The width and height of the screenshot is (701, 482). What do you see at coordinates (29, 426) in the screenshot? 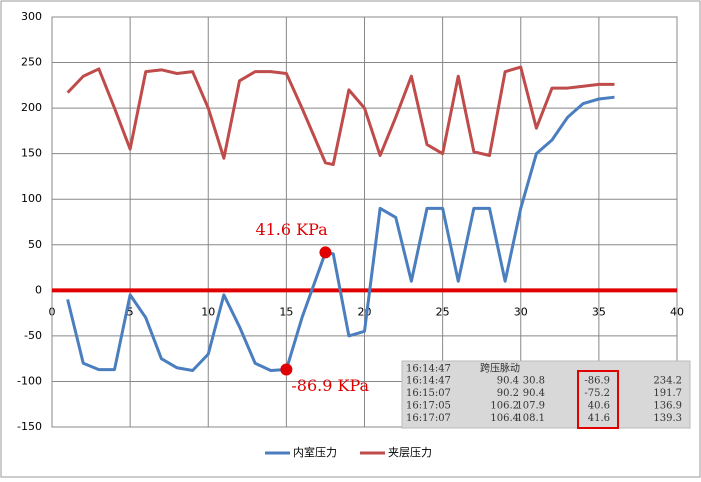
I see `y-tick-label: -150` at bounding box center [29, 426].